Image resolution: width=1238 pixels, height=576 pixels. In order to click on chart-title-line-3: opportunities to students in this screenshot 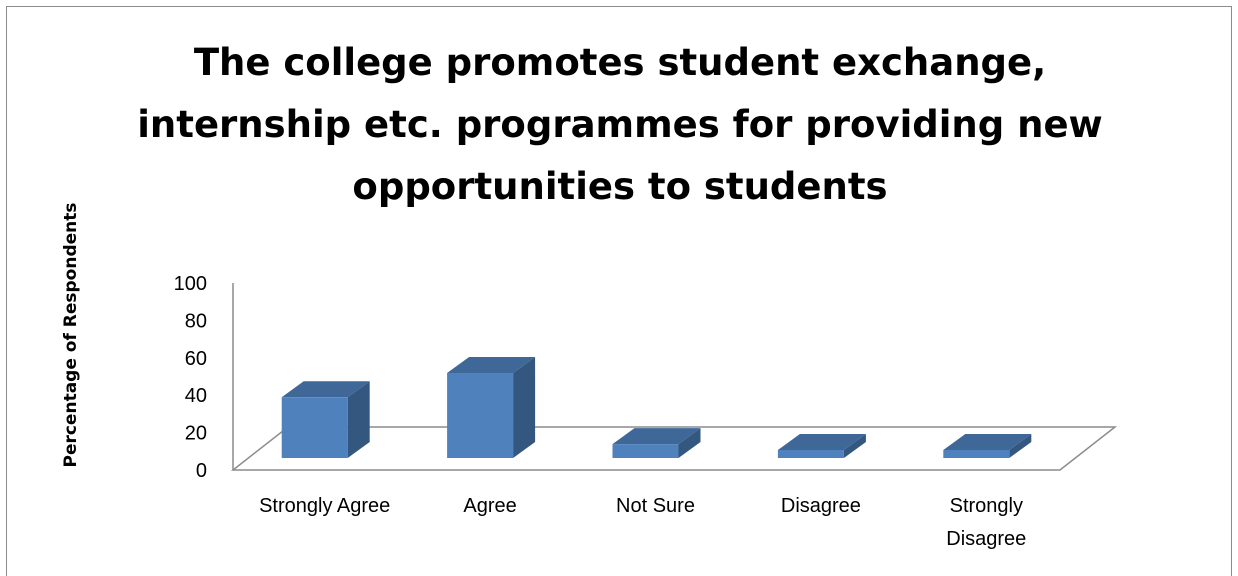, I will do `click(620, 186)`.